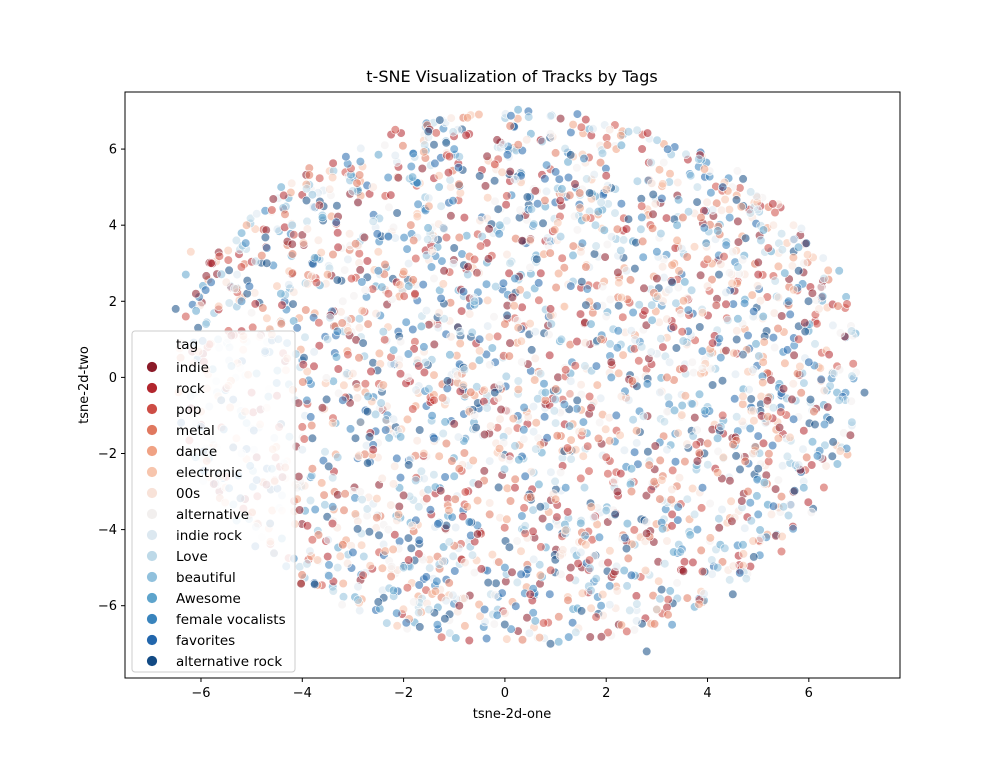 Image resolution: width=1000 pixels, height=763 pixels. I want to click on legend-label: metal, so click(195, 431).